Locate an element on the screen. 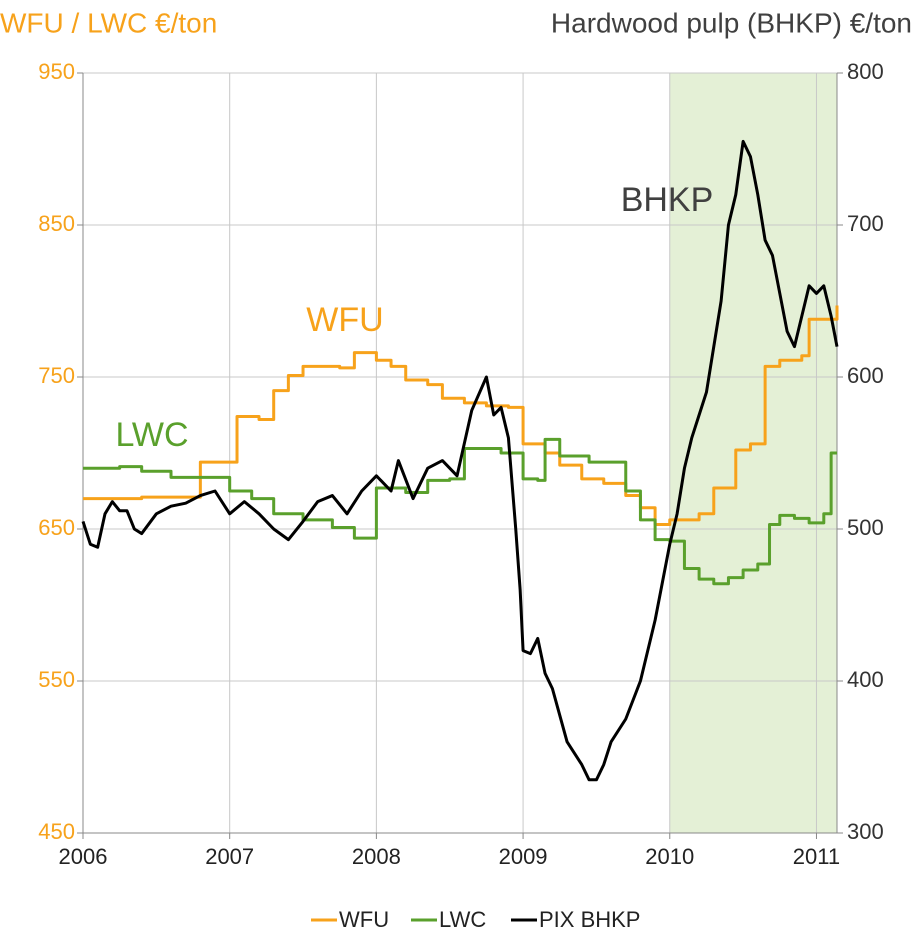 This screenshot has width=915, height=947. x-tick-label: 2011 is located at coordinates (816, 856).